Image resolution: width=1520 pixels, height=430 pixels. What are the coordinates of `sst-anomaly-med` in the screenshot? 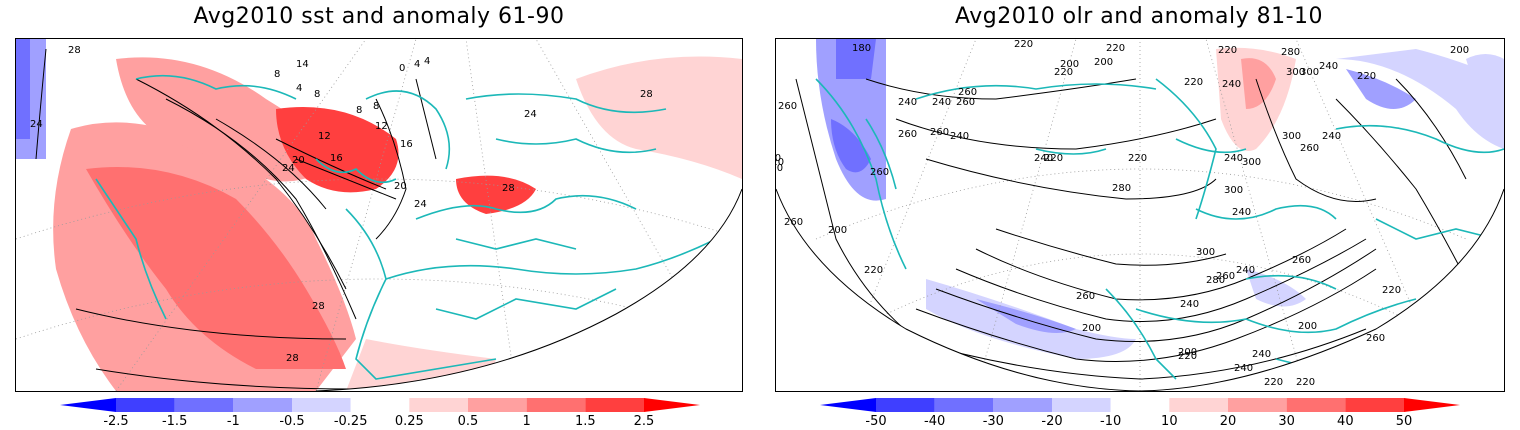 It's located at (496, 194).